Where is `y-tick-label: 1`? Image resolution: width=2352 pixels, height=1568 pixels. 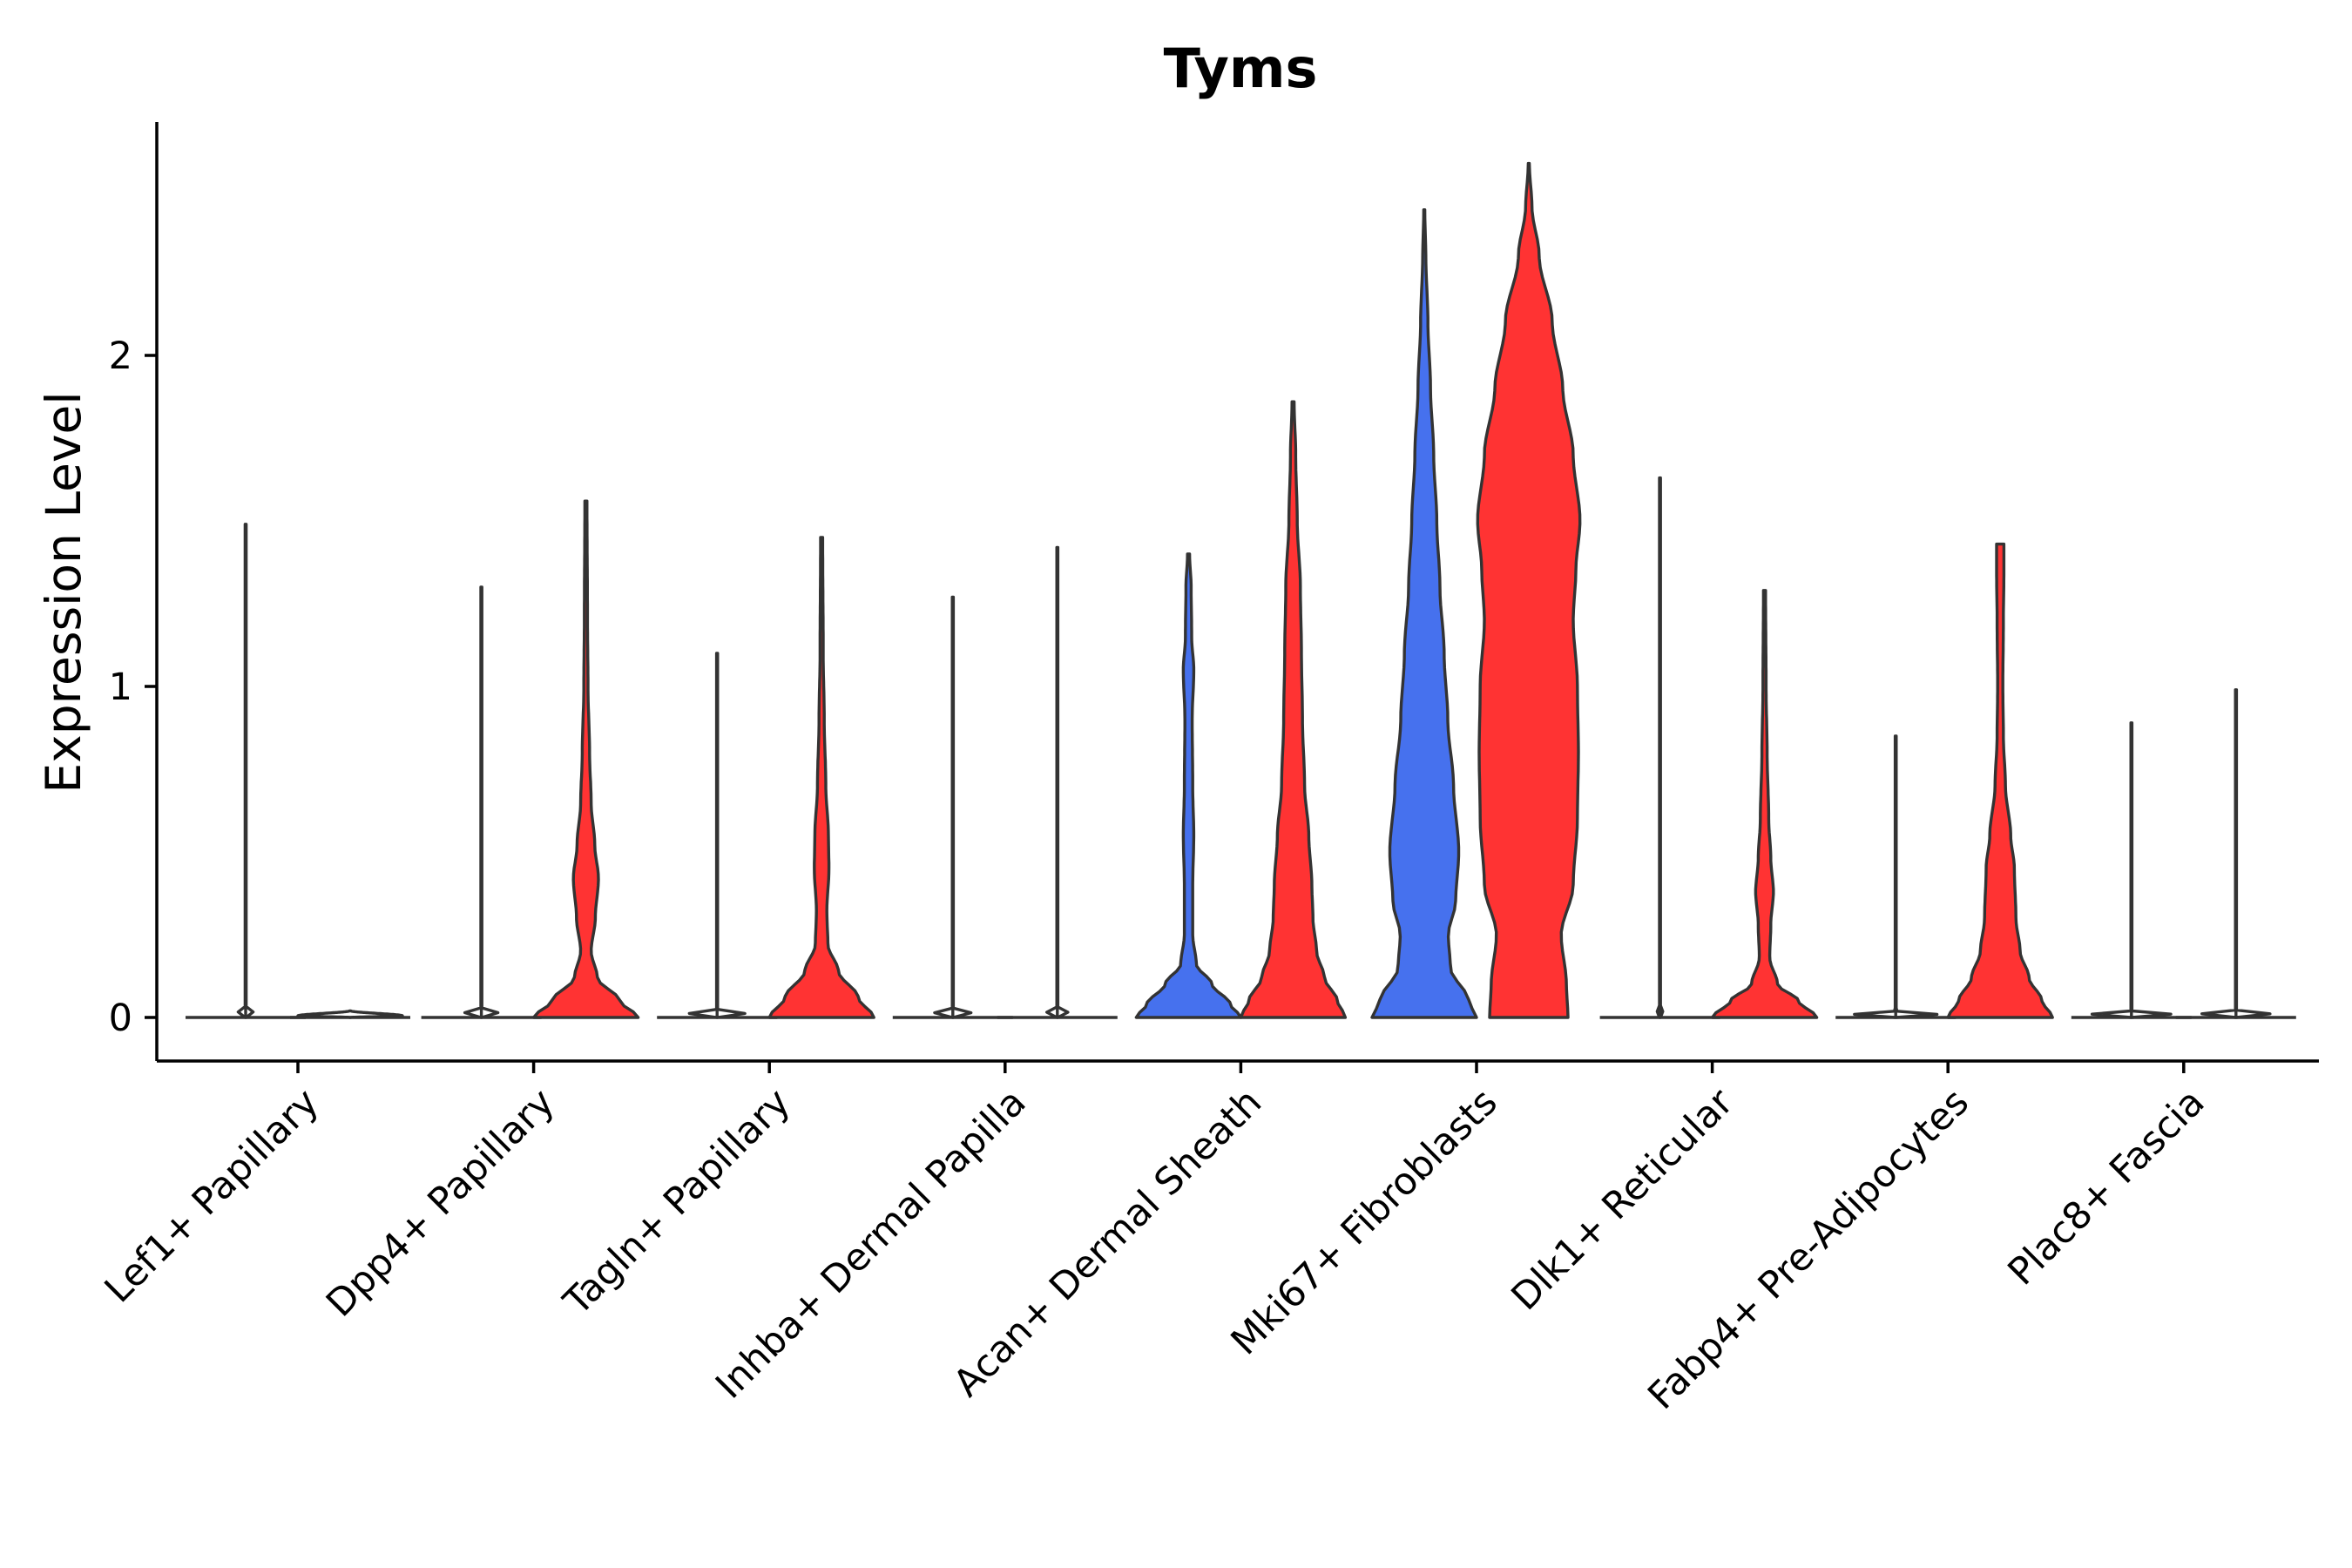 y-tick-label: 1 is located at coordinates (120, 687).